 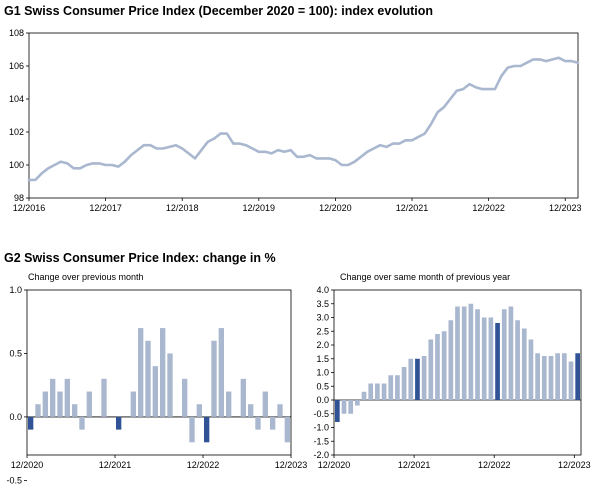 I want to click on g1-x-tick-label: 12/2019, so click(x=259, y=208).